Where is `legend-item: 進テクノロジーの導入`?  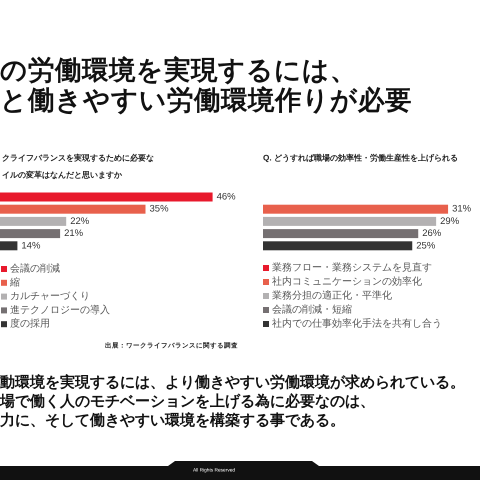
legend-item: 進テクノロジーの導入 is located at coordinates (55, 310).